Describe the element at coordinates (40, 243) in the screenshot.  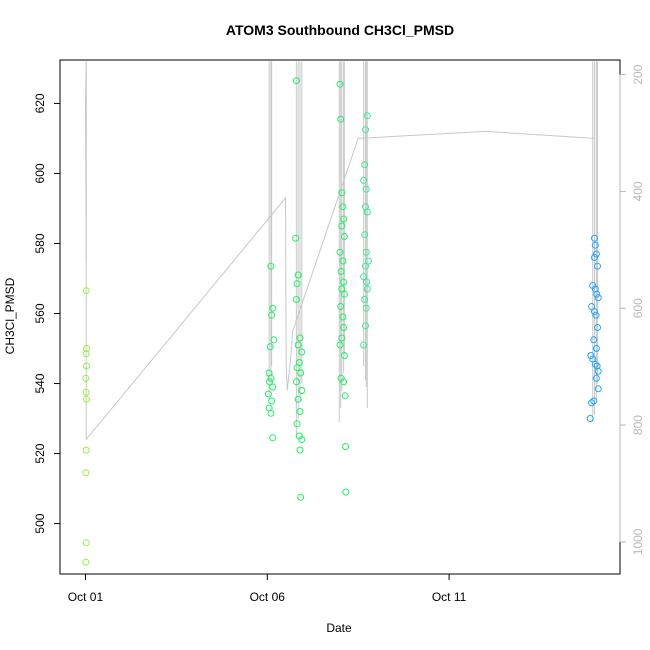
I see `y-tick-label: 580` at that location.